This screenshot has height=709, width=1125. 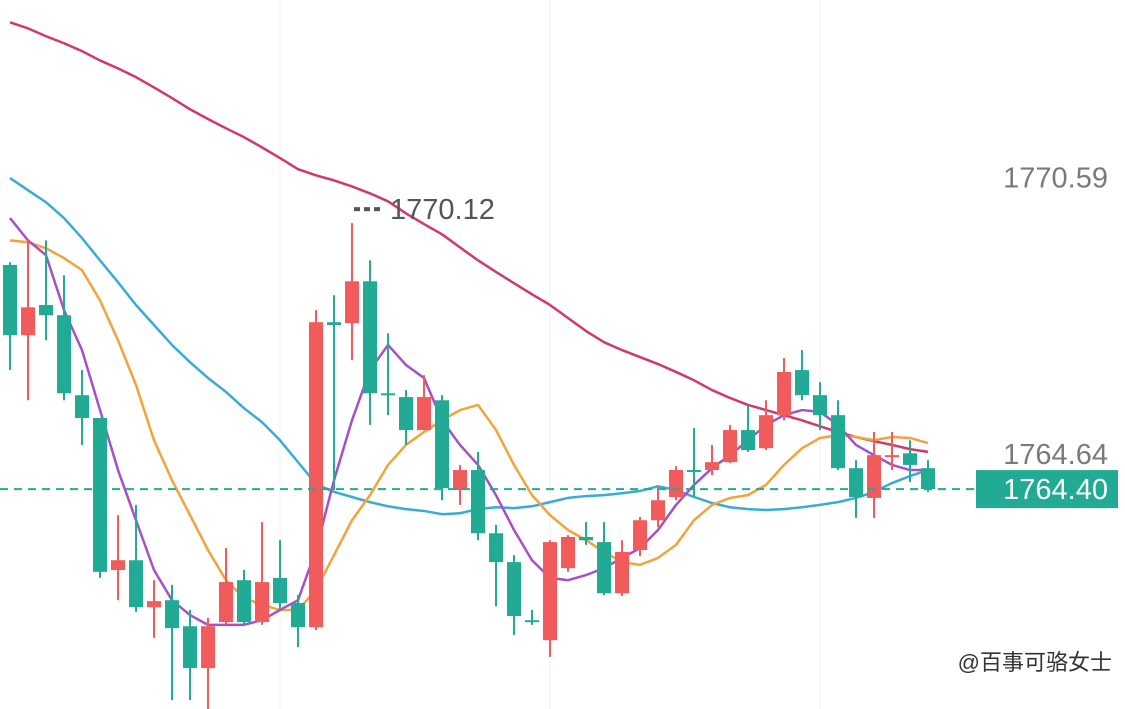 What do you see at coordinates (442, 210) in the screenshot?
I see `high-label: 1770.12` at bounding box center [442, 210].